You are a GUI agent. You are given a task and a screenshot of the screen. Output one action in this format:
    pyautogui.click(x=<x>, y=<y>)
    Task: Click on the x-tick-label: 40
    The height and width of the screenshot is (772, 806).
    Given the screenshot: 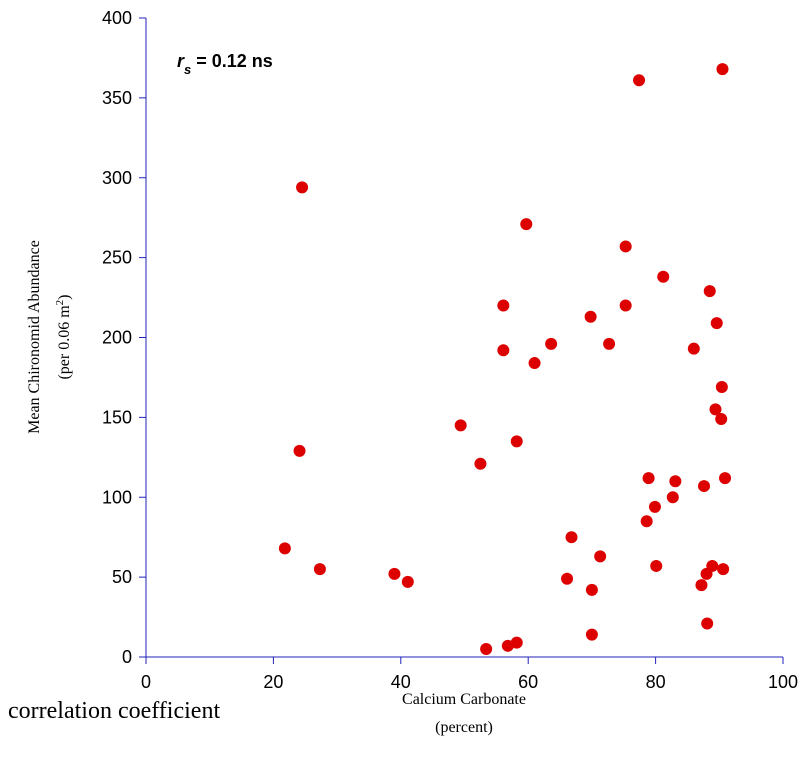 What is the action you would take?
    pyautogui.click(x=401, y=682)
    